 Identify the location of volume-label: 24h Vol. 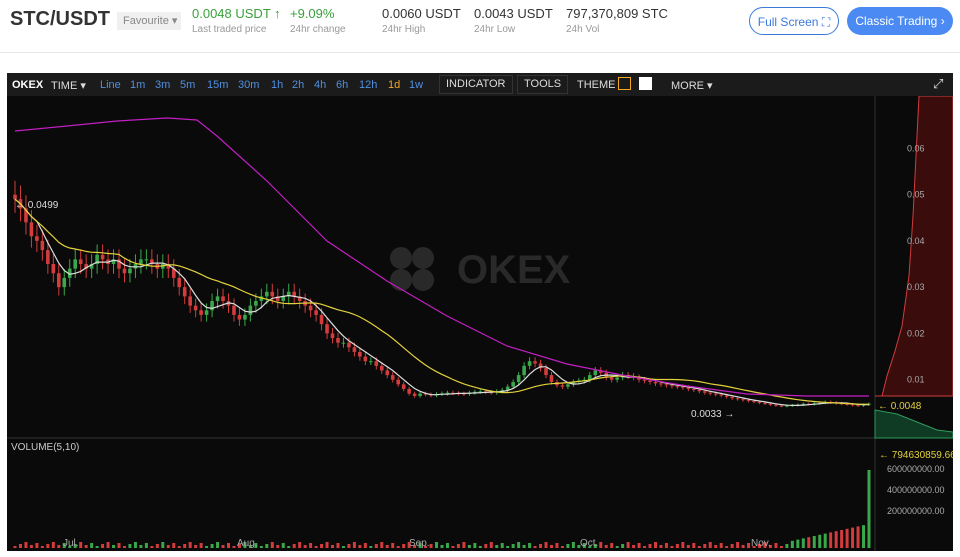
(583, 29).